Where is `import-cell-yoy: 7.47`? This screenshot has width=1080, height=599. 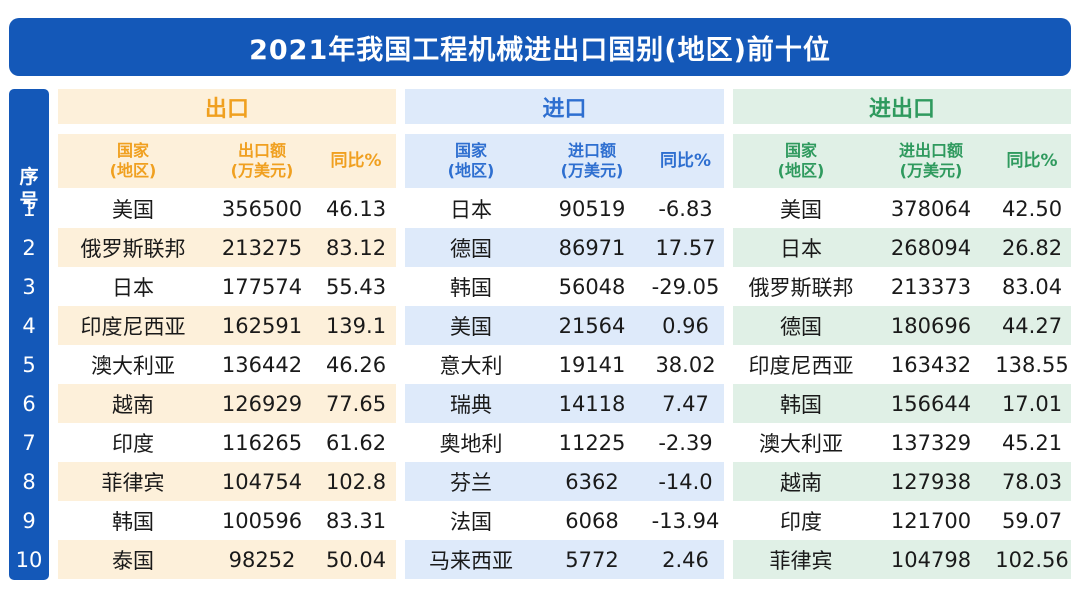
import-cell-yoy: 7.47 is located at coordinates (685, 403).